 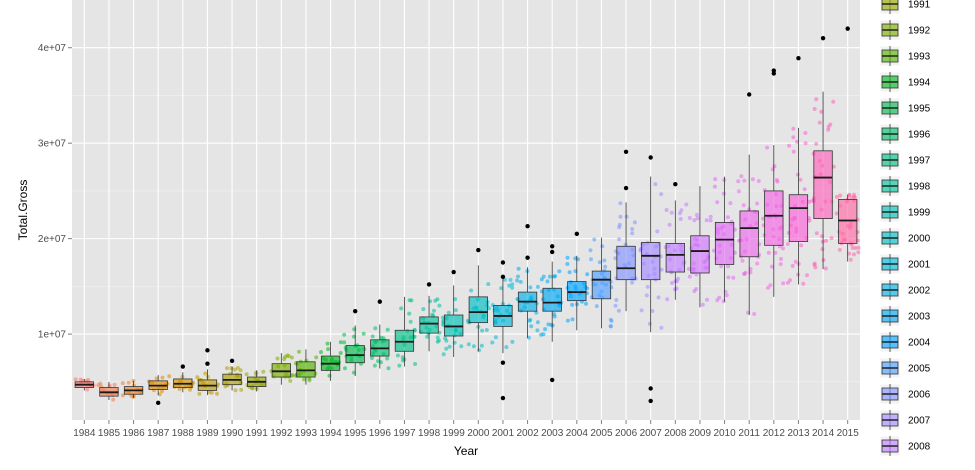 I want to click on x-tick-label: 2010, so click(x=724, y=433).